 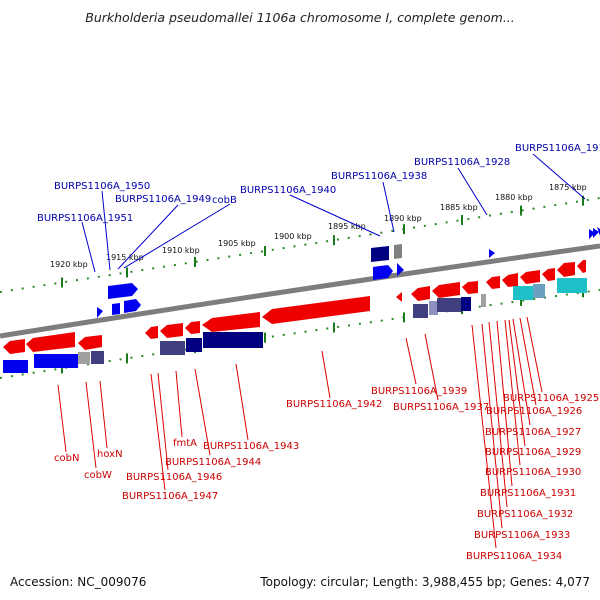 I want to click on scale-label: 1880 kbp, so click(x=514, y=197).